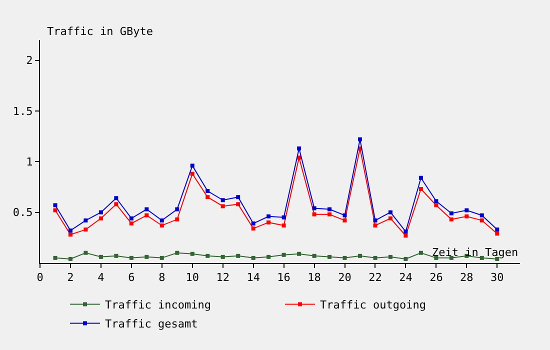  Describe the element at coordinates (223, 277) in the screenshot. I see `x-tick-label: 12` at that location.